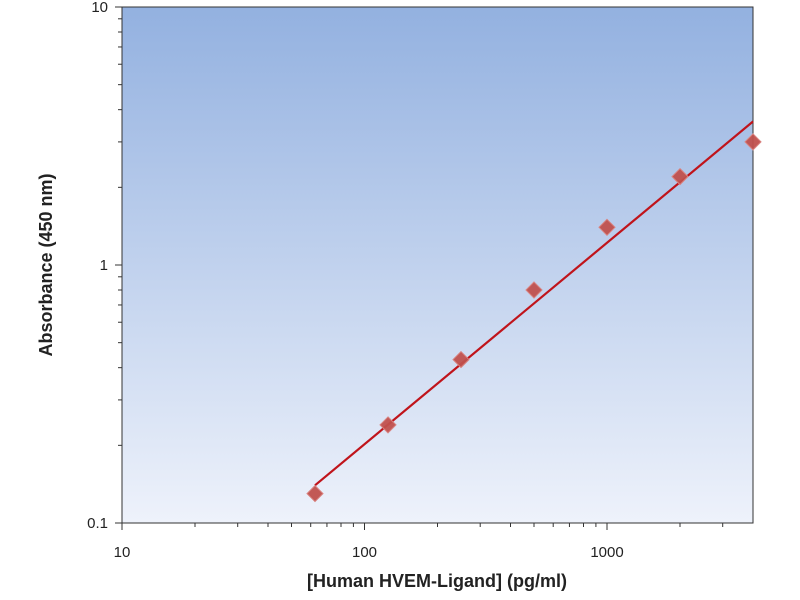 The width and height of the screenshot is (800, 600). I want to click on y-tick-label: 0.1, so click(97, 523).